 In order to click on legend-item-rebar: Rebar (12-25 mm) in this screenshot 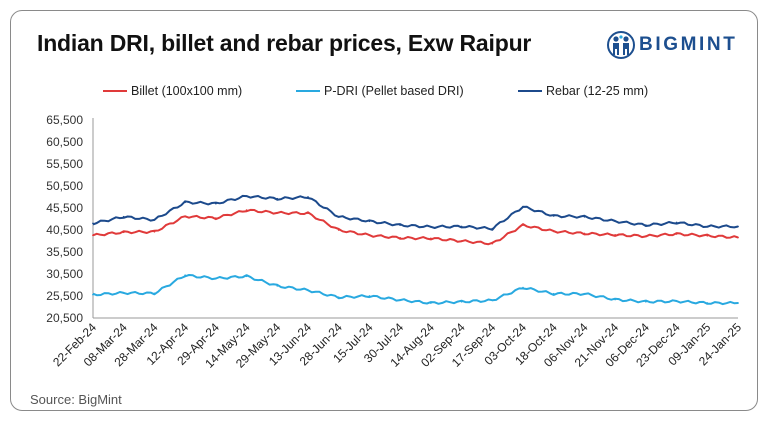, I will do `click(583, 91)`.